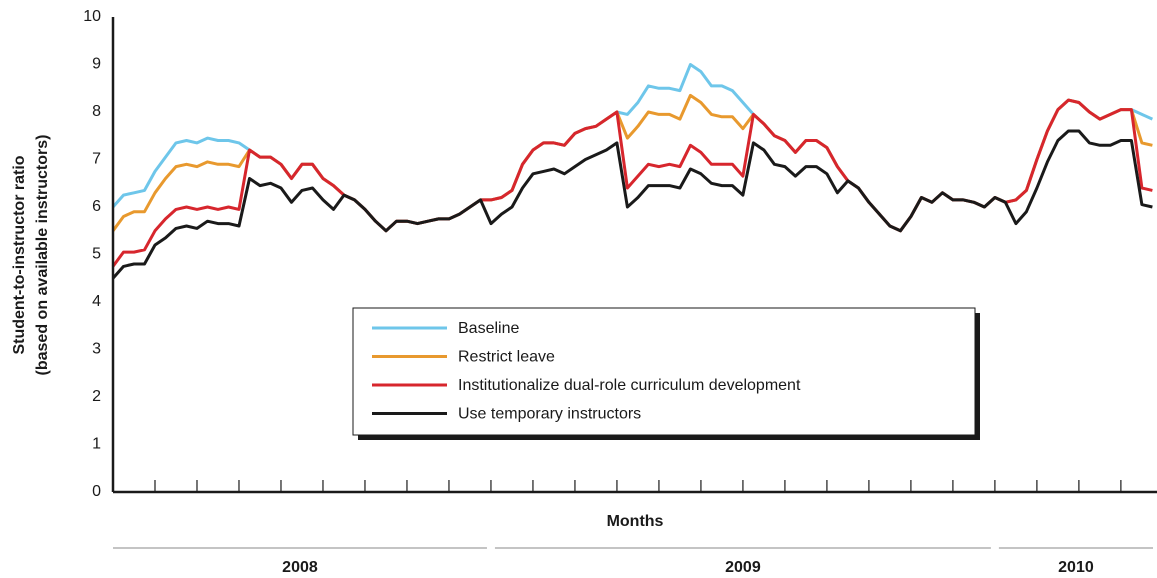 The height and width of the screenshot is (578, 1157). Describe the element at coordinates (743, 567) in the screenshot. I see `year-label: 2009` at that location.